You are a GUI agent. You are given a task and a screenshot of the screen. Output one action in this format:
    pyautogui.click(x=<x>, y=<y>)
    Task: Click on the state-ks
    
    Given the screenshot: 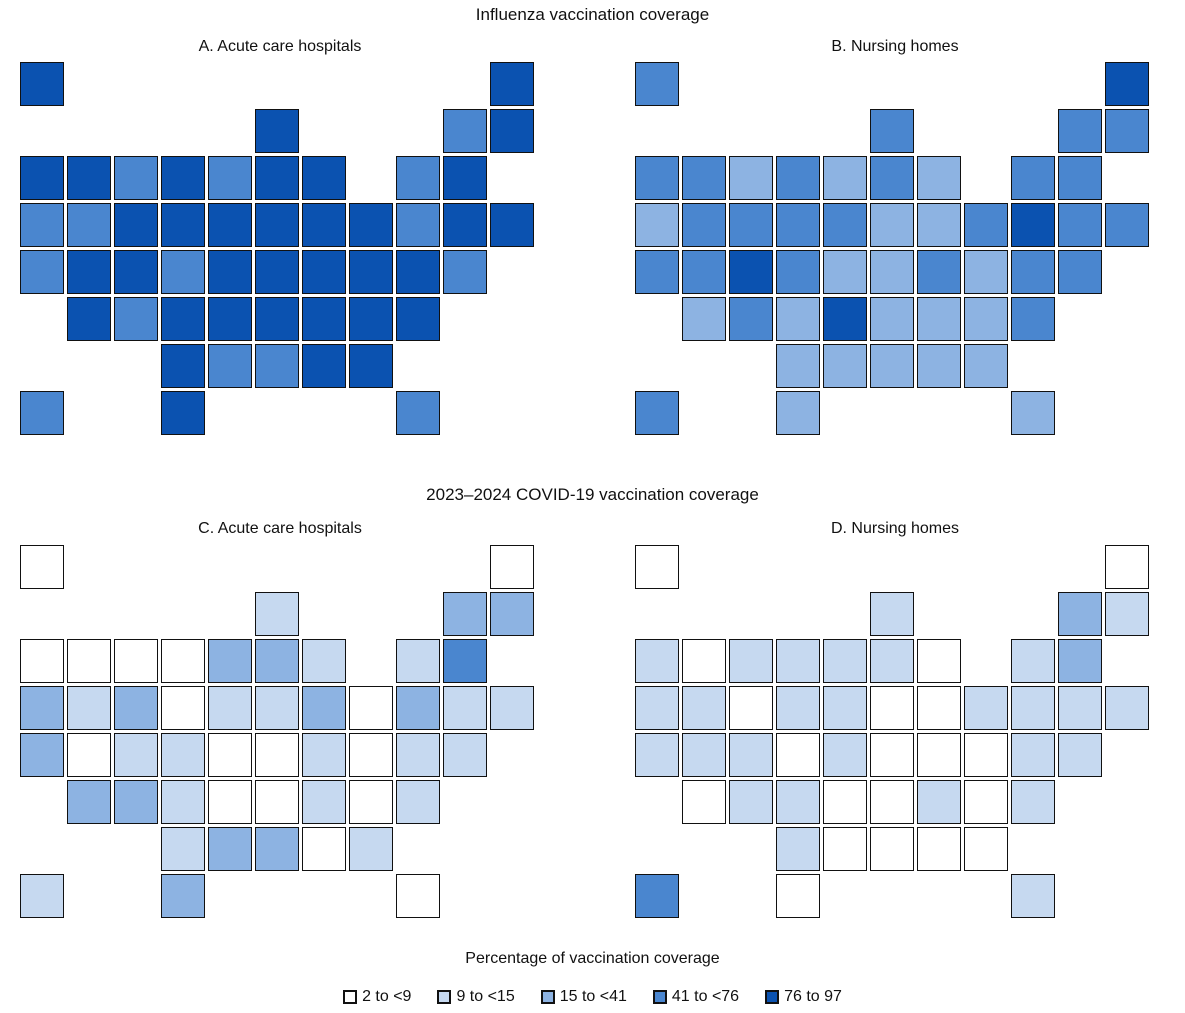 What is the action you would take?
    pyautogui.click(x=183, y=319)
    